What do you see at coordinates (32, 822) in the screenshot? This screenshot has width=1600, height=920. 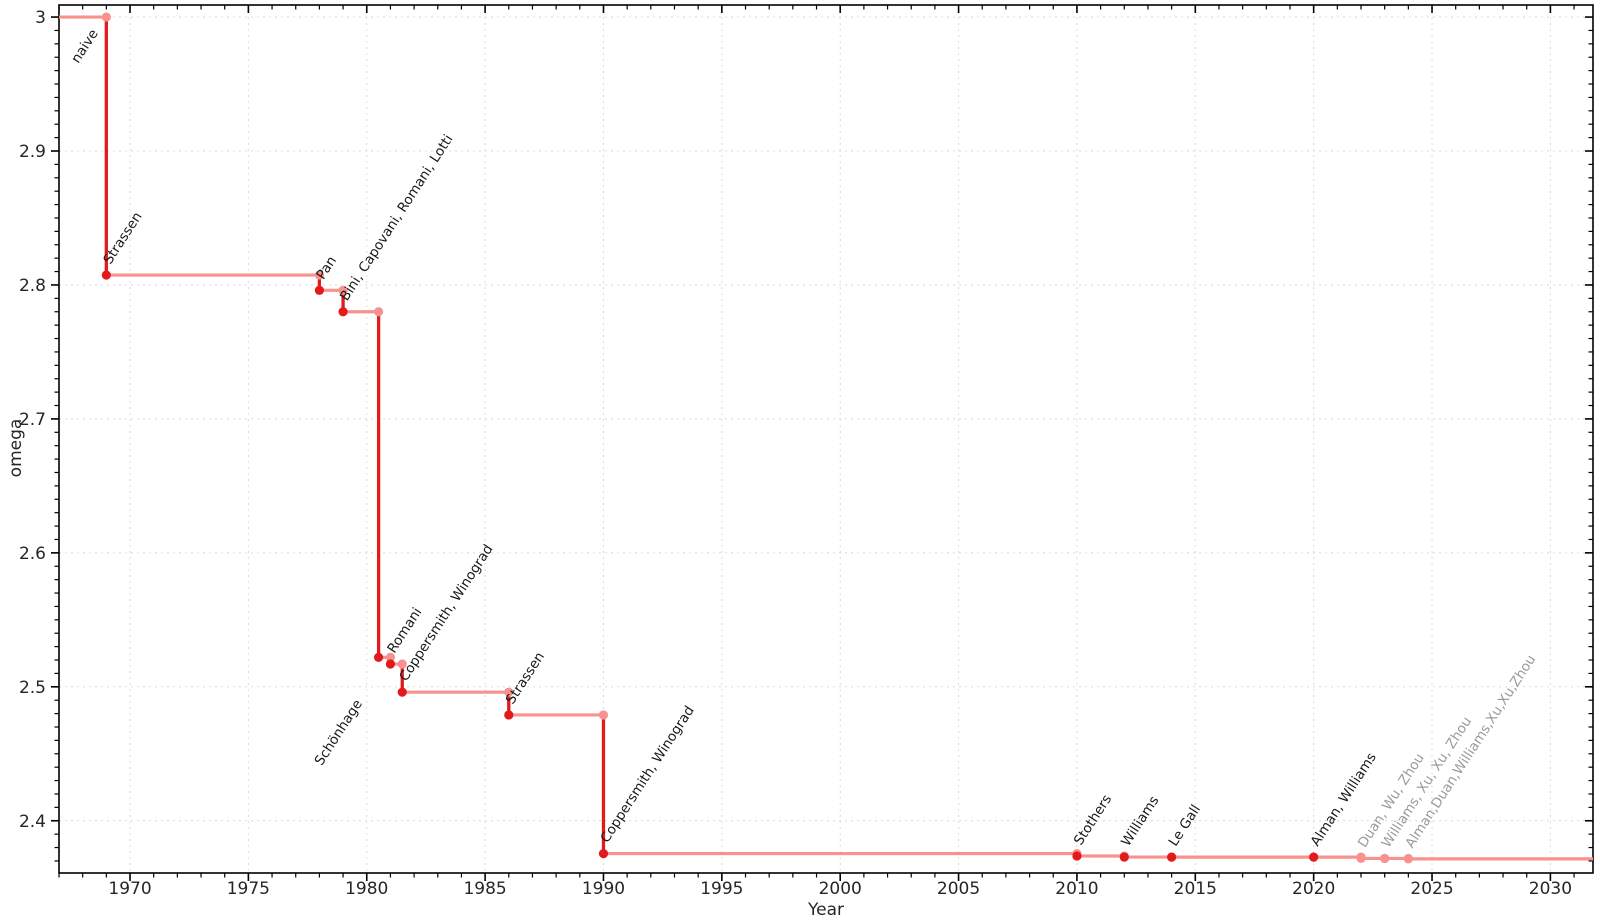 I see `y-tick-label: 2.4` at bounding box center [32, 822].